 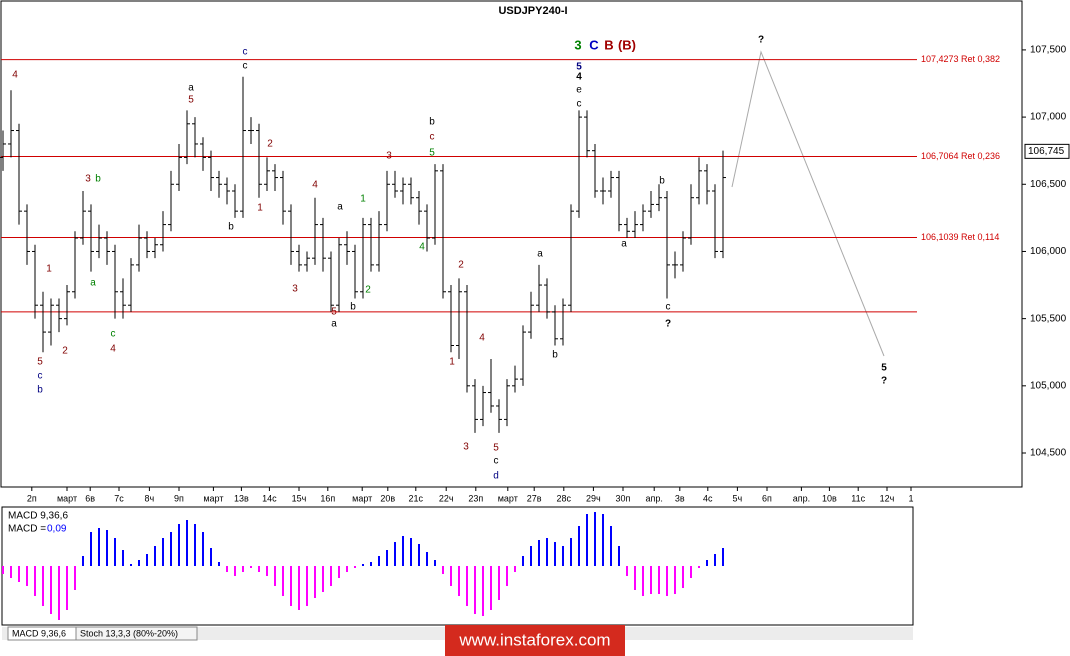 I want to click on wave-label: (B), so click(x=627, y=44).